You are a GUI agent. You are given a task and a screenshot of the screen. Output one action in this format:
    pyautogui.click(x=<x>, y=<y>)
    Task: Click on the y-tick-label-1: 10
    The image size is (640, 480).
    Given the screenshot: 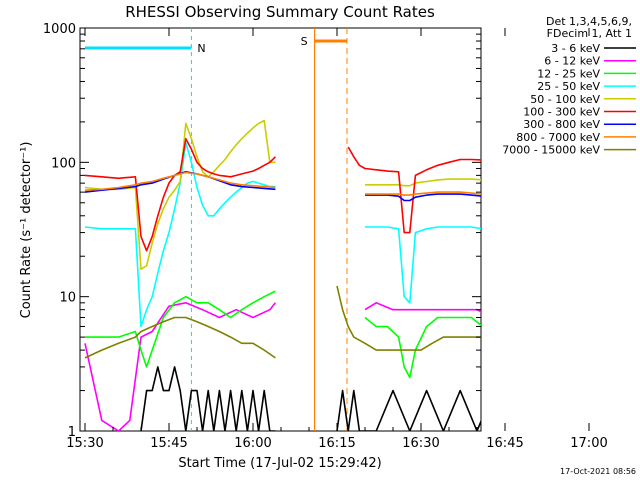 What is the action you would take?
    pyautogui.click(x=67, y=298)
    